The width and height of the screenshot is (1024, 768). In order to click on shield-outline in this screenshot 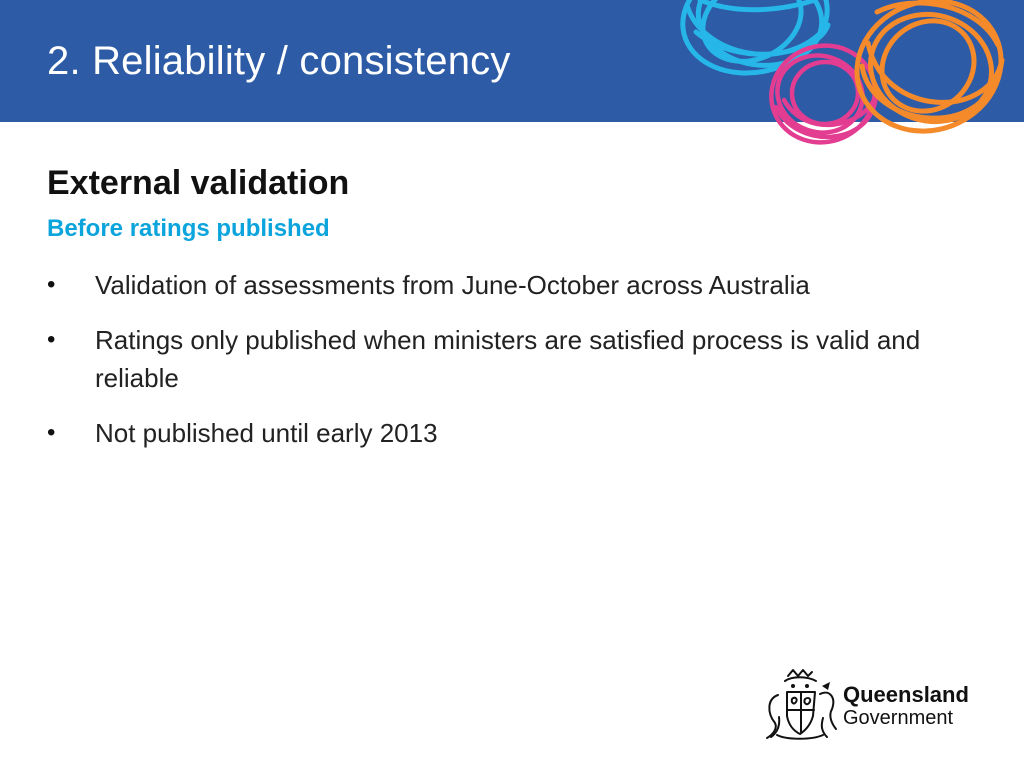, I will do `click(801, 713)`.